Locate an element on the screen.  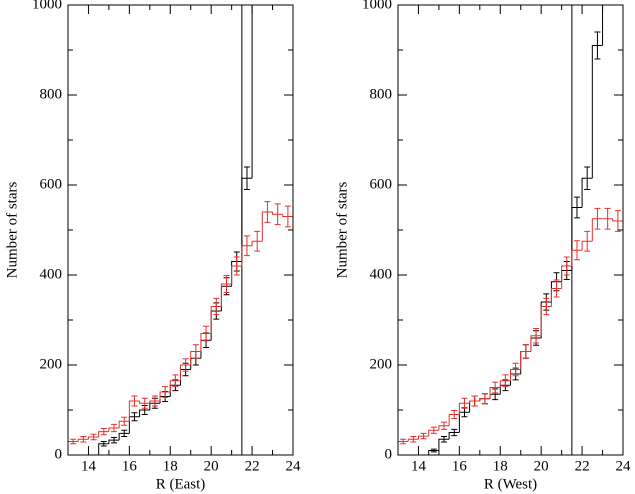
y-tick-label: 400 is located at coordinates (51, 274).